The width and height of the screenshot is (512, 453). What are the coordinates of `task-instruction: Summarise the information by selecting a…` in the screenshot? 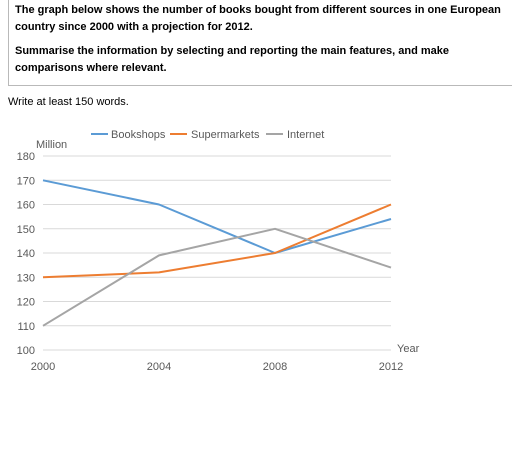 It's located at (232, 59).